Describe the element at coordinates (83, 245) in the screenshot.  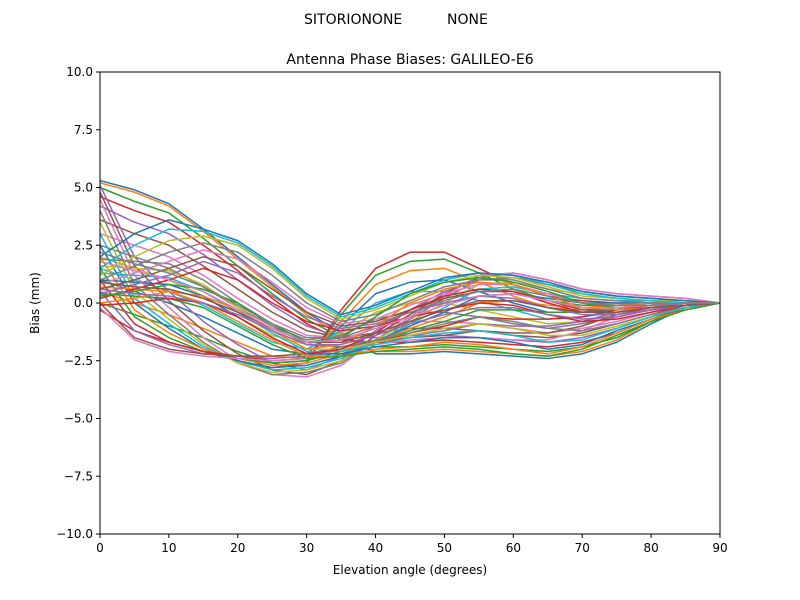
I see `y-tick-label: 2.5` at that location.